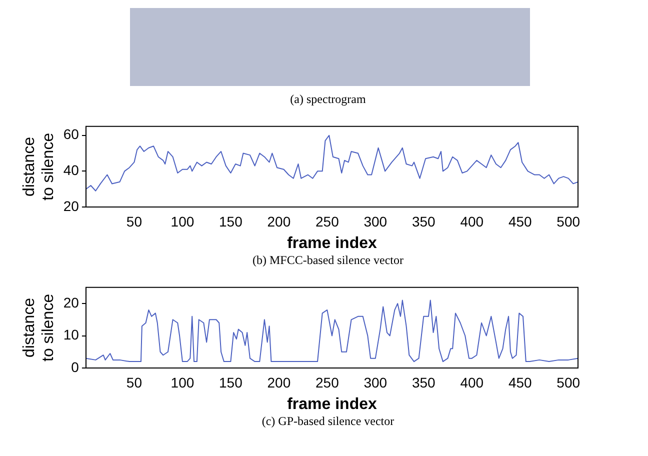 The height and width of the screenshot is (456, 648). I want to click on y-tick-label: 0, so click(75, 366).